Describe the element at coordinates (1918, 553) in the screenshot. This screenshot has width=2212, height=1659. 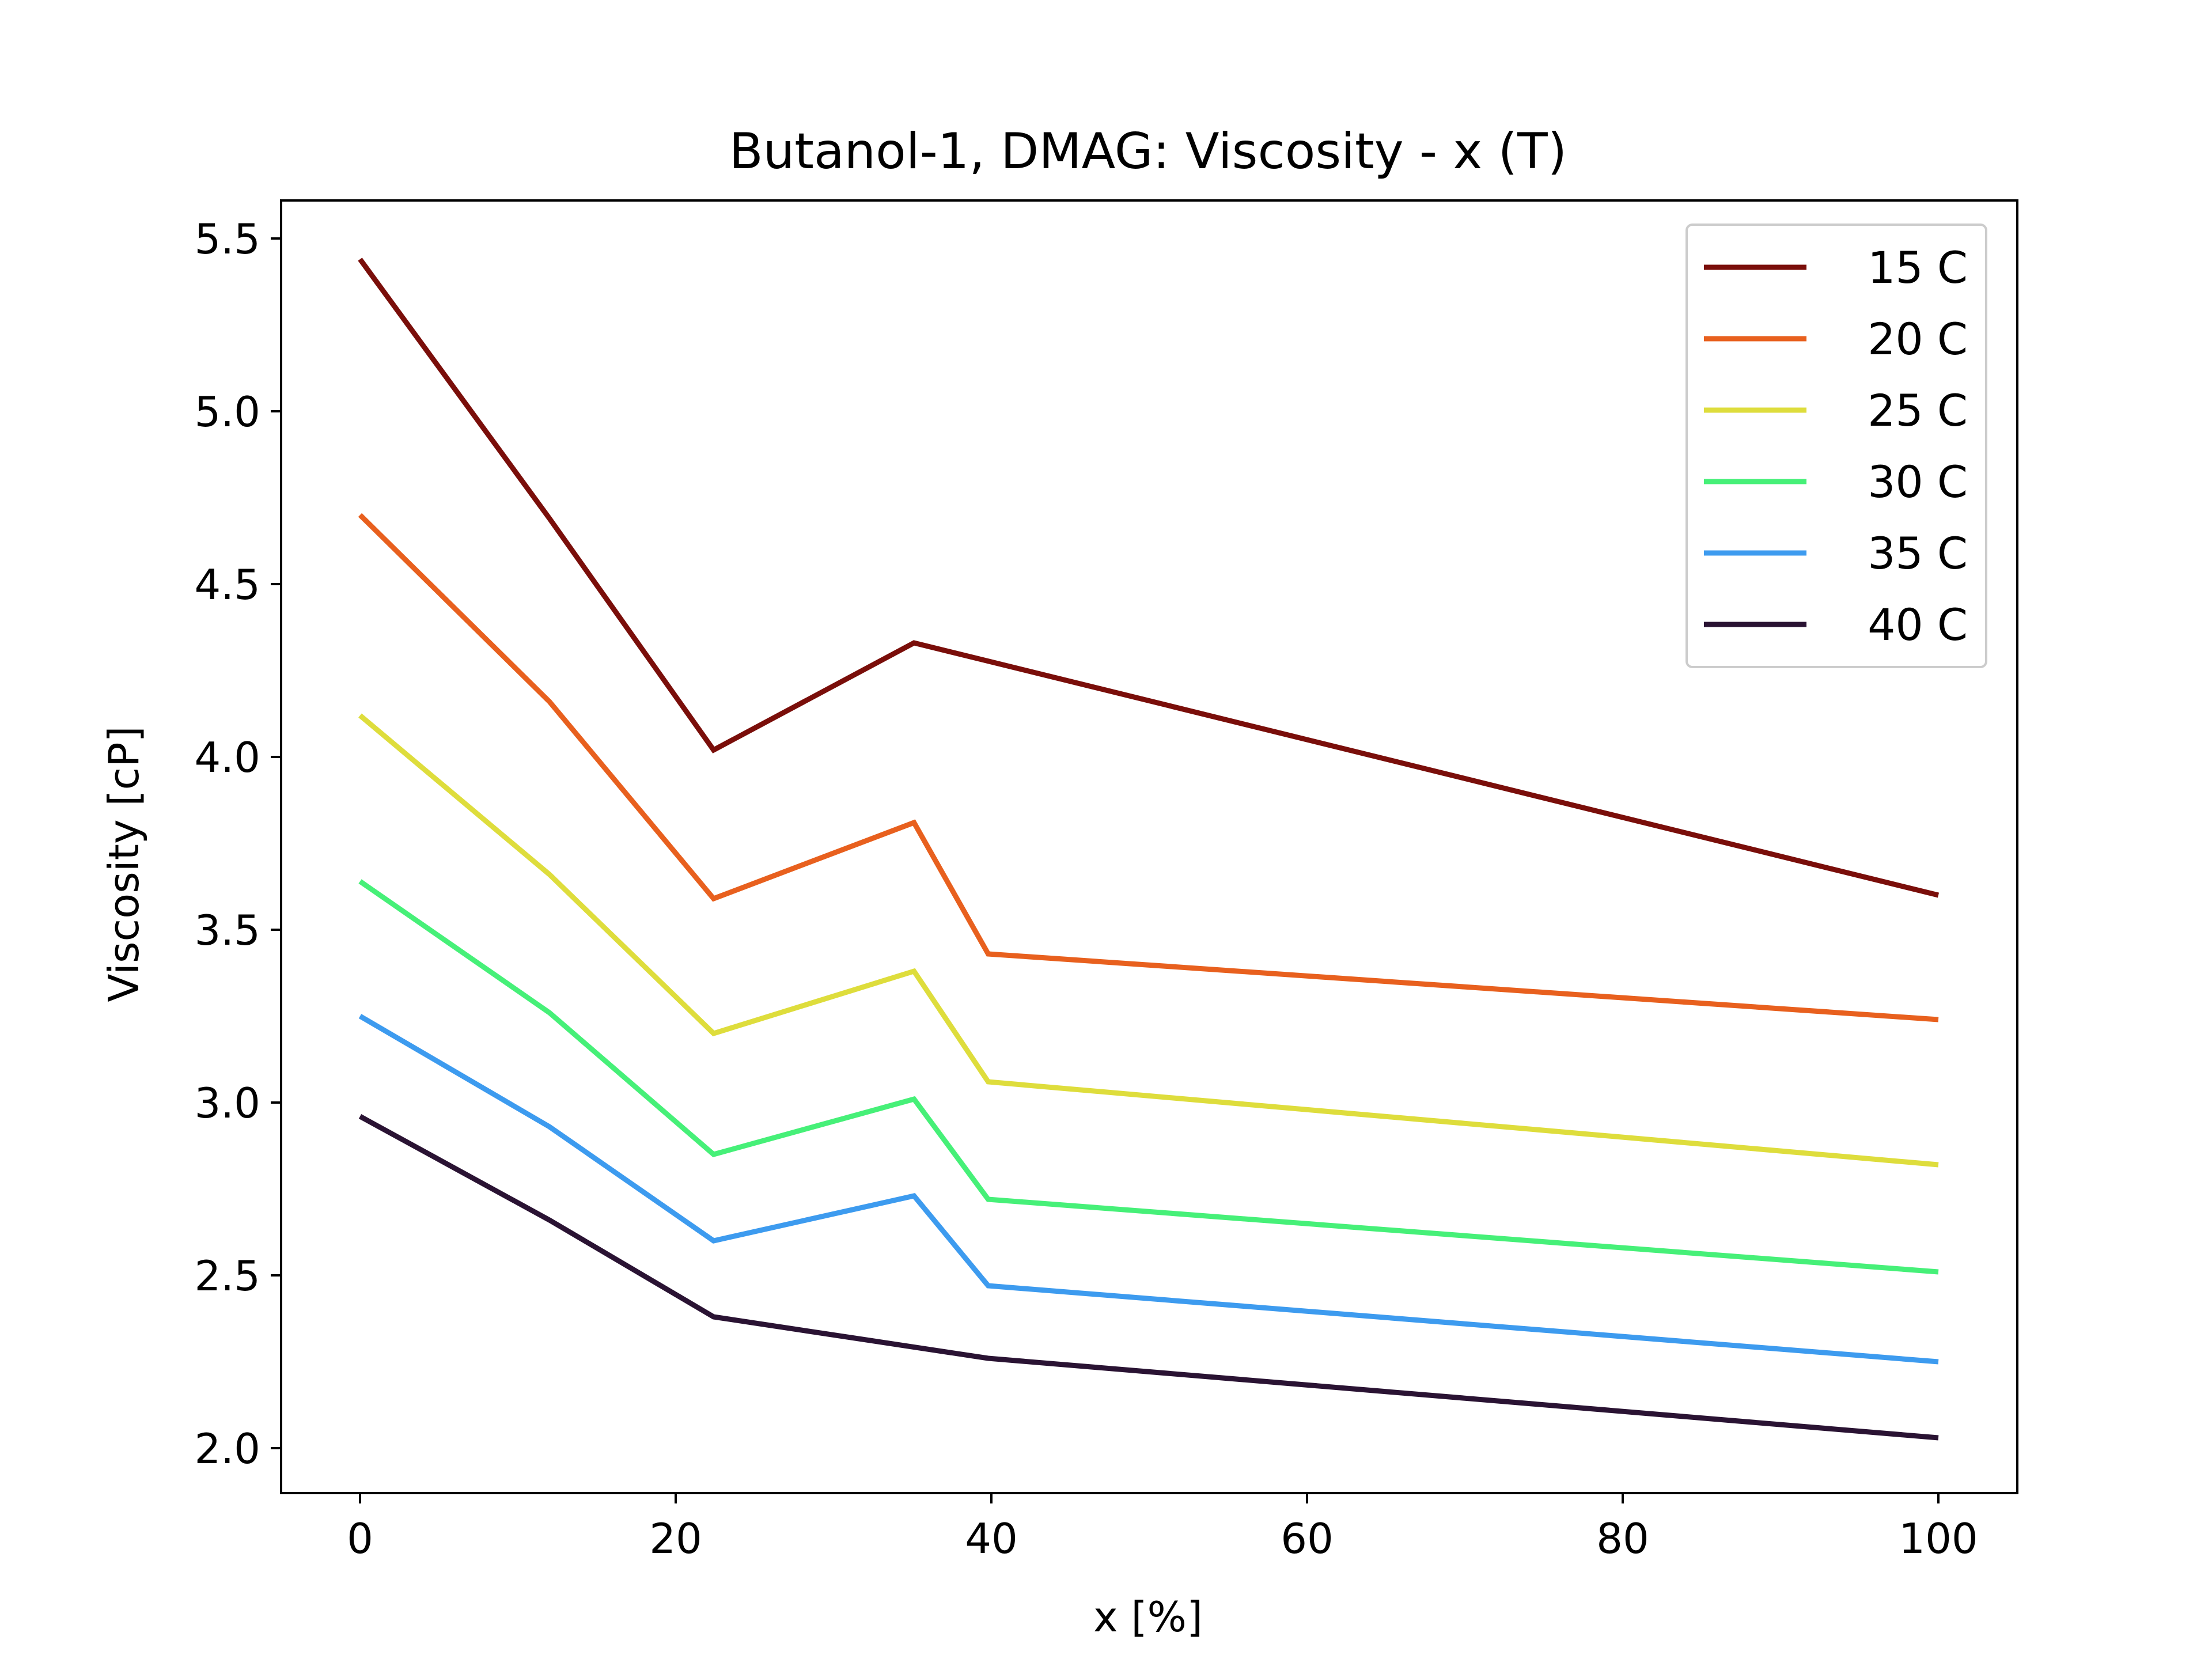
I see `legend-label: 35 C` at that location.